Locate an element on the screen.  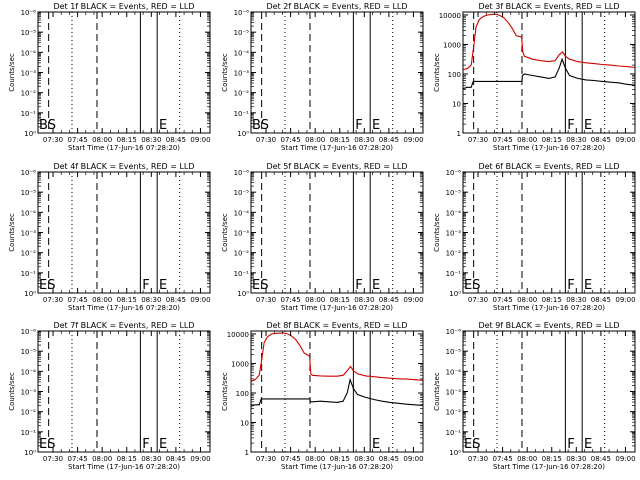
panel-title: Det 3f BLACK = Events, RED = LLD is located at coordinates (548, 6).